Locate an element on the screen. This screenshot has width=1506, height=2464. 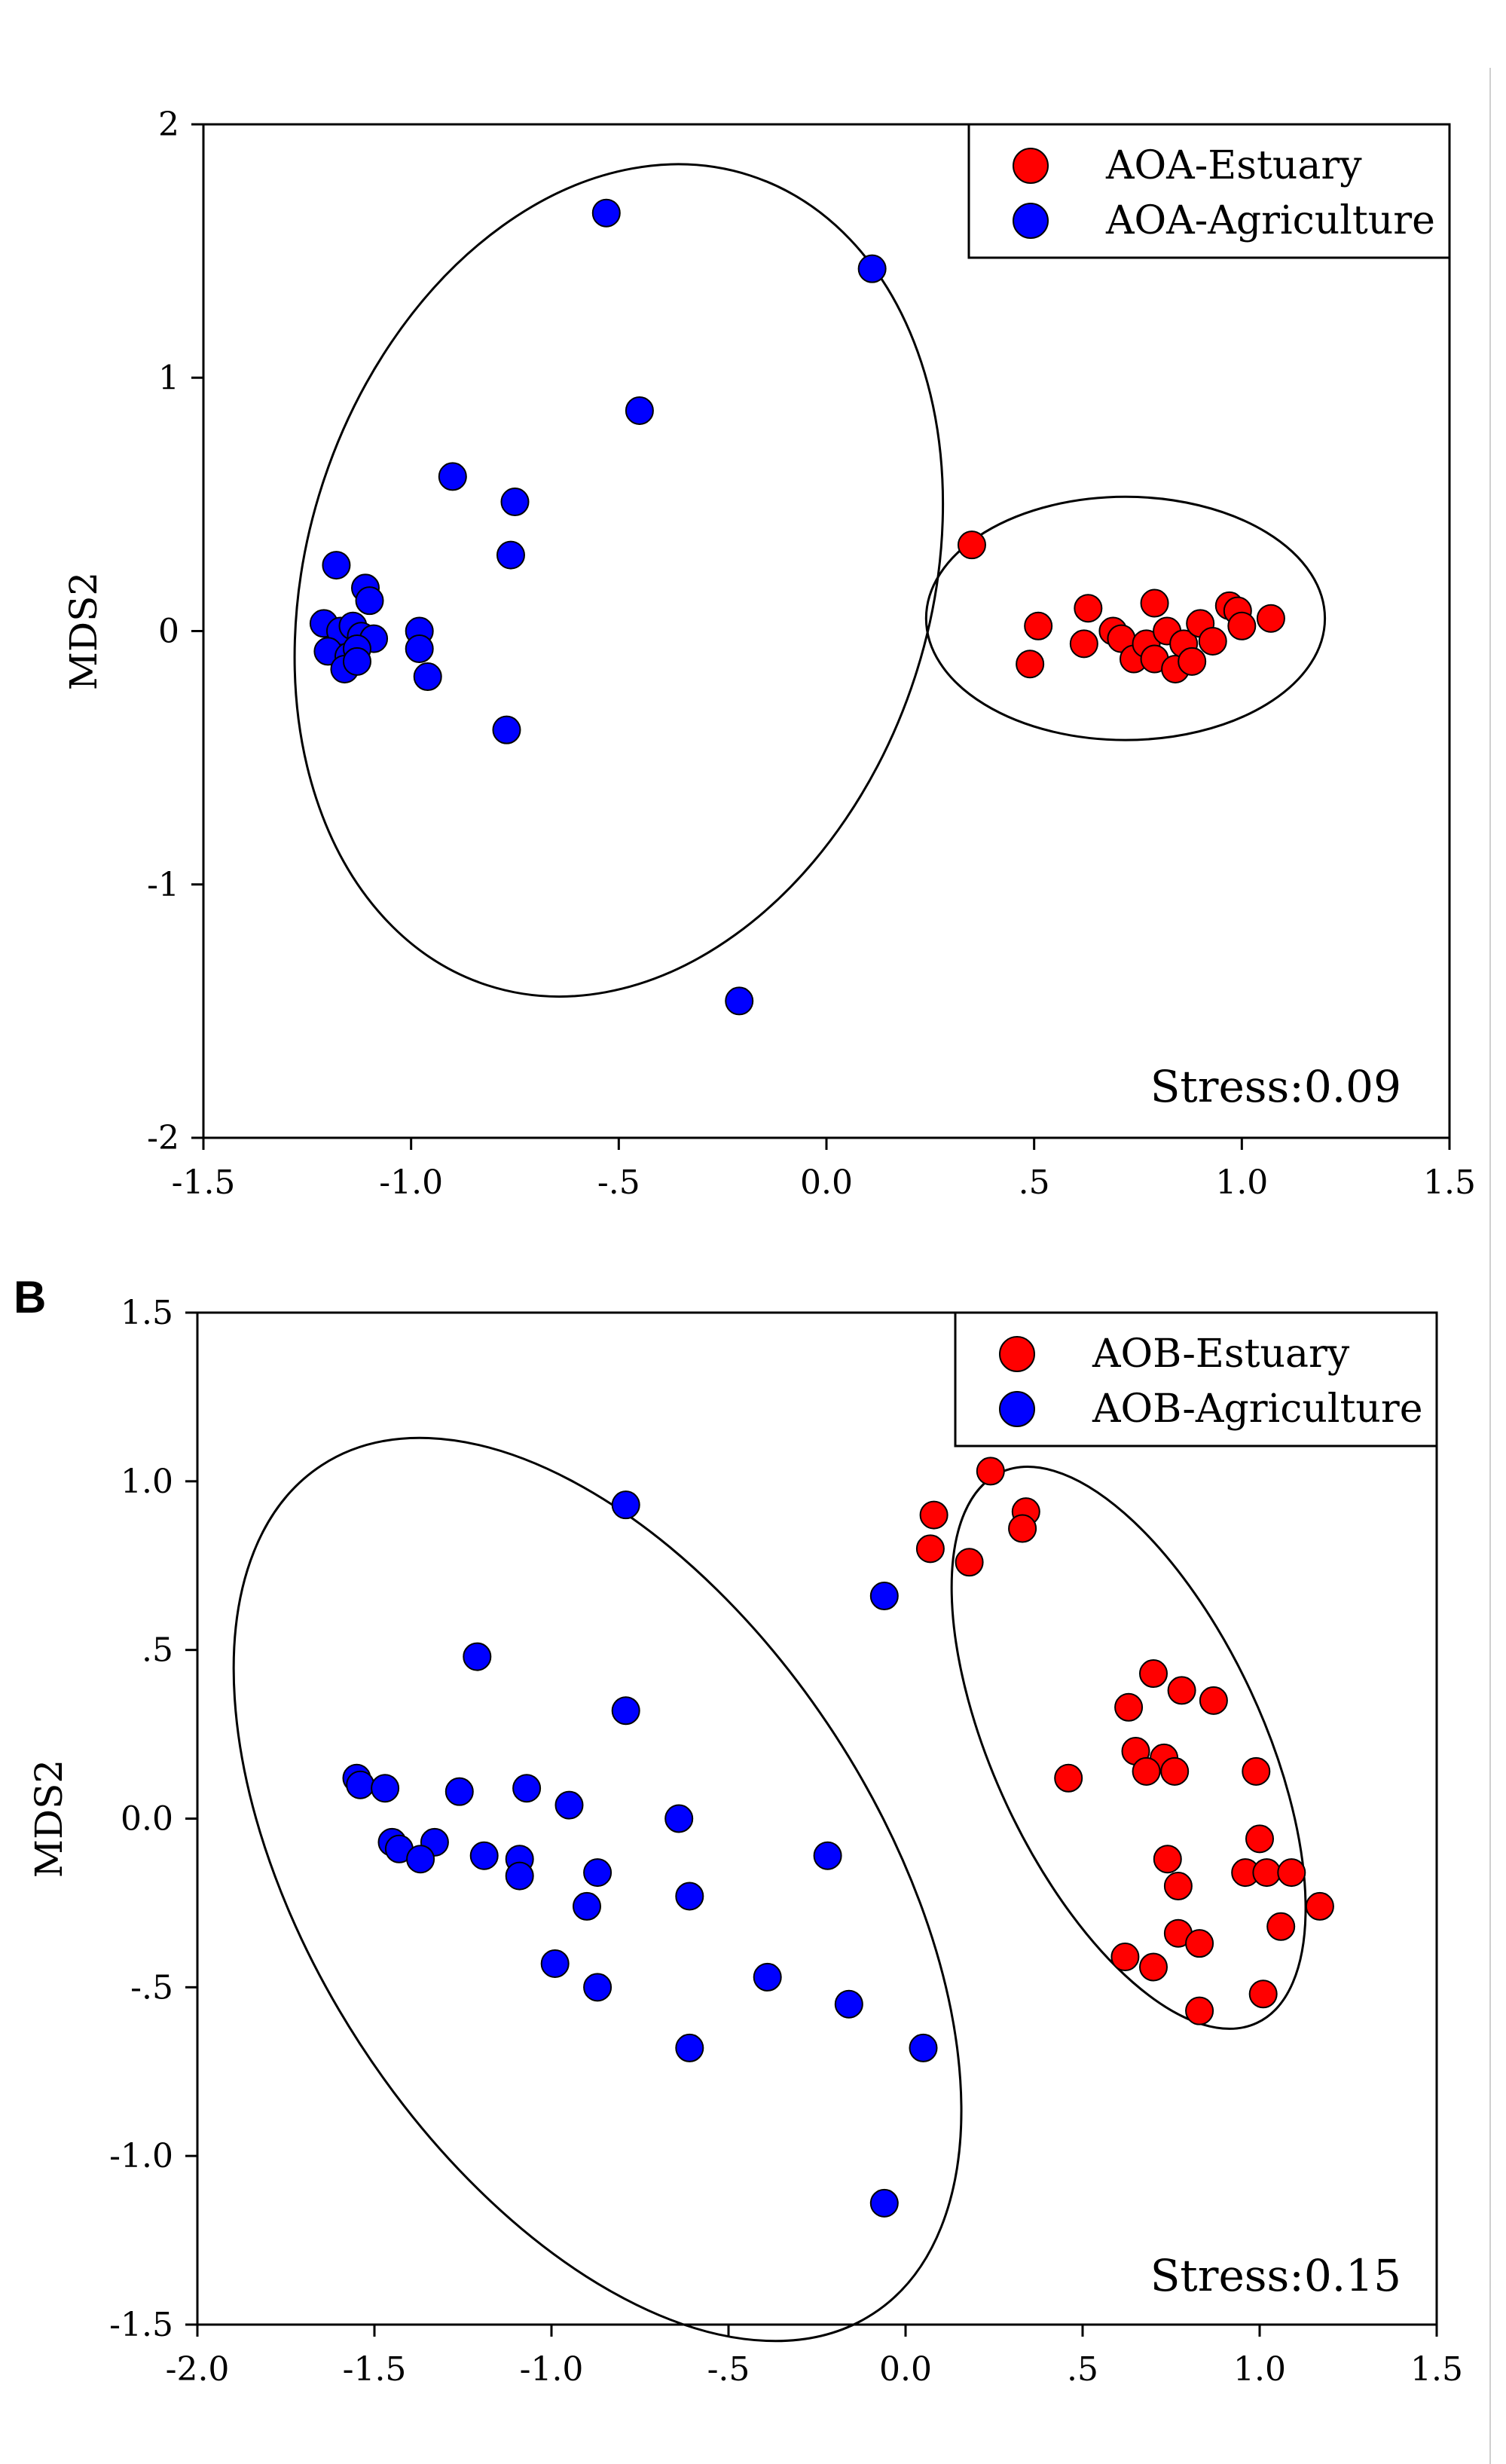
legend-label-estuary: AOB-Estuary is located at coordinates (1221, 1354).